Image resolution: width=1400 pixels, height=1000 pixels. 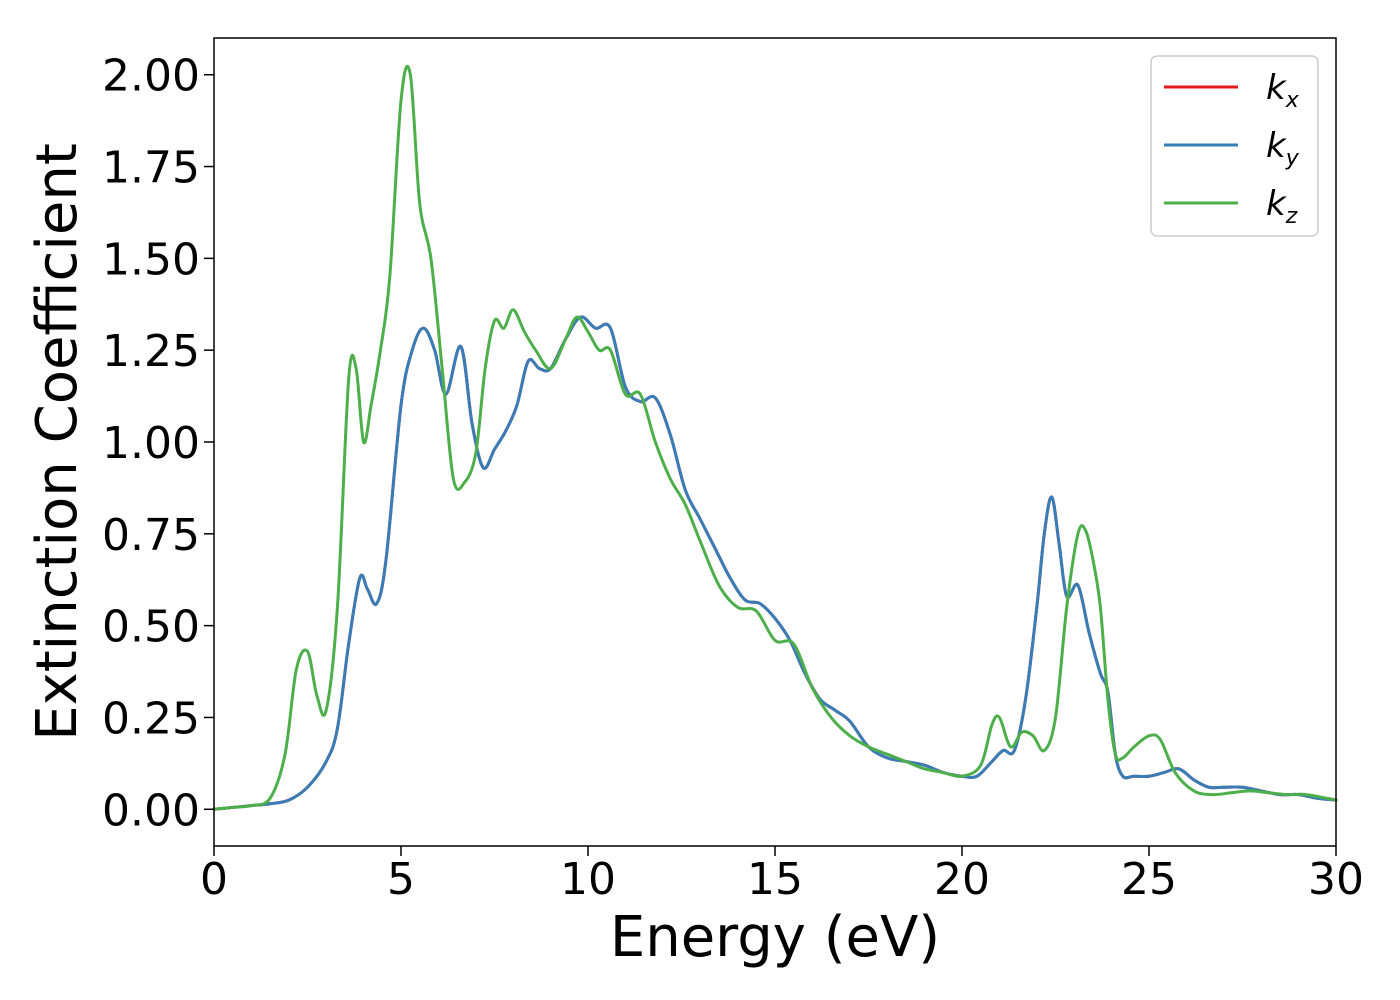 I want to click on legend: kx ky kz, so click(x=1234, y=146).